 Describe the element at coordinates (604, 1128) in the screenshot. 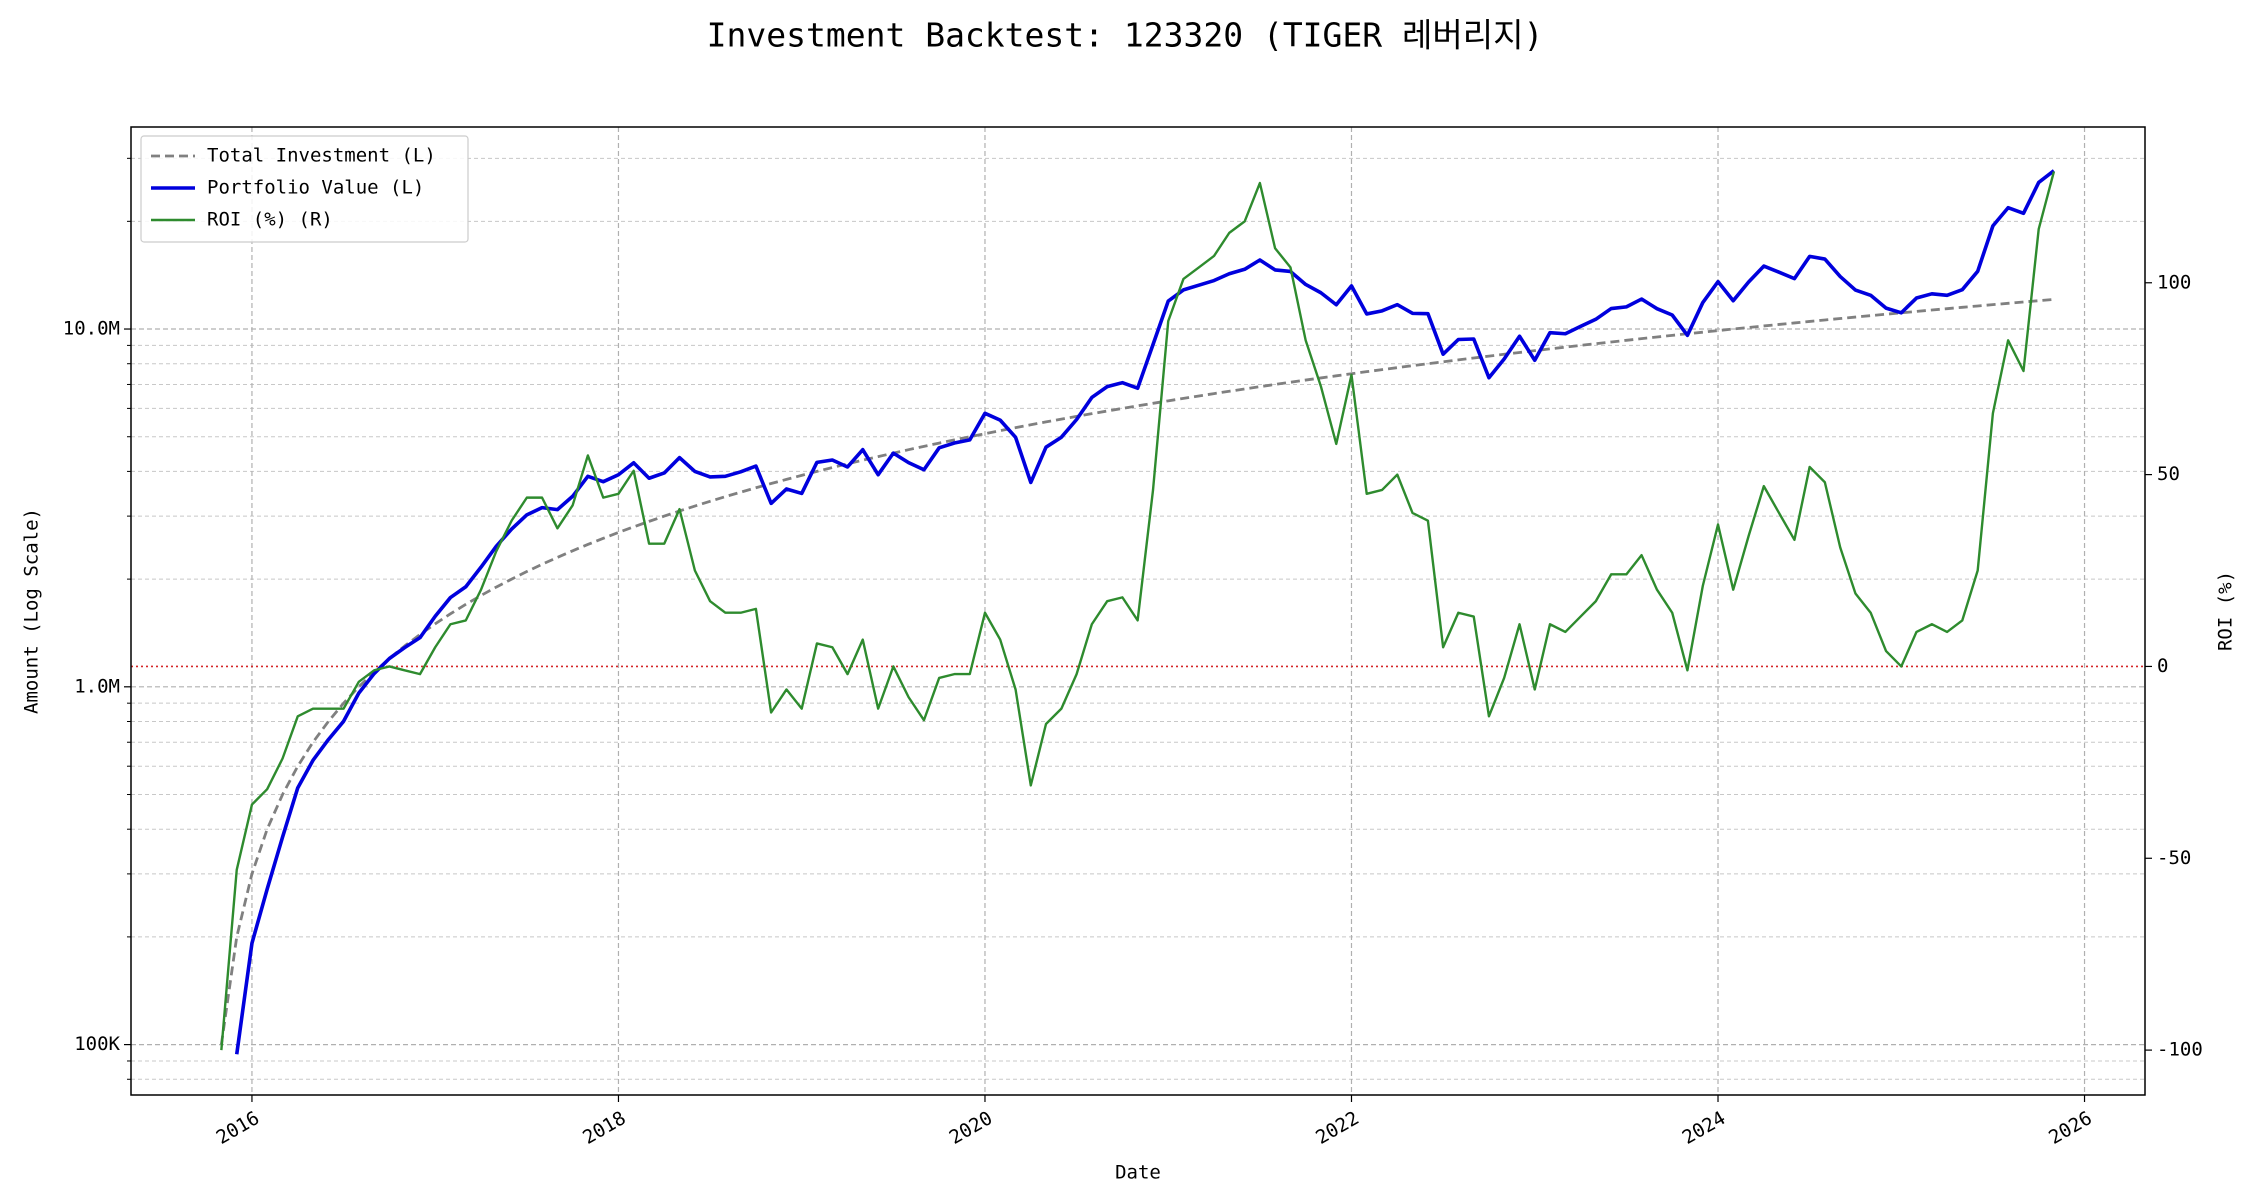

I see `x-tick-label: 2018` at that location.